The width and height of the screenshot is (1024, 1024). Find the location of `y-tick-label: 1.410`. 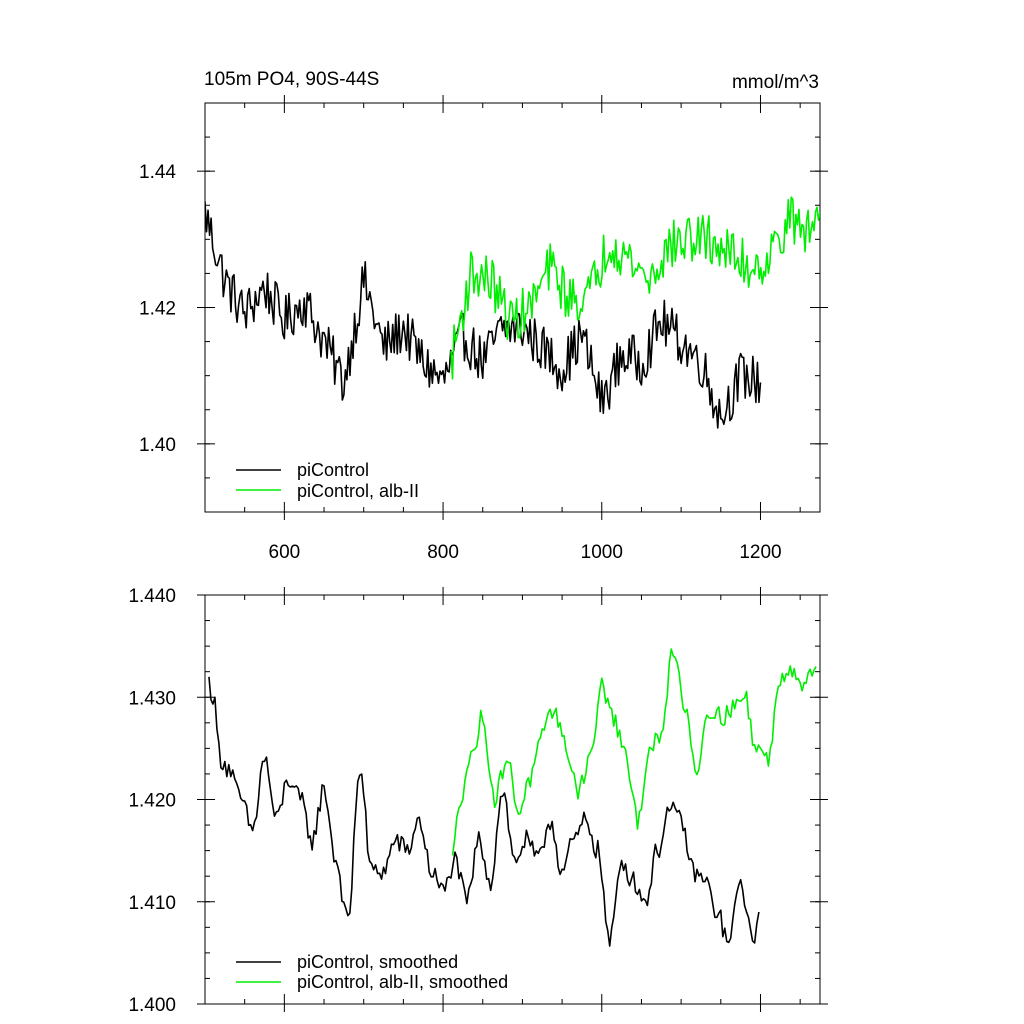

y-tick-label: 1.410 is located at coordinates (152, 903).